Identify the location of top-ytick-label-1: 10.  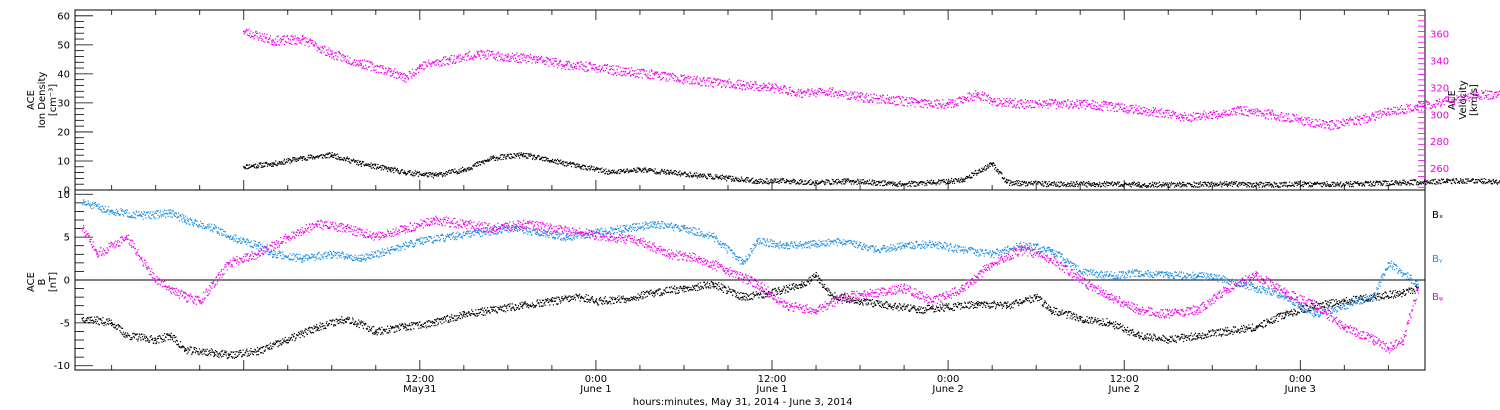
(63, 161).